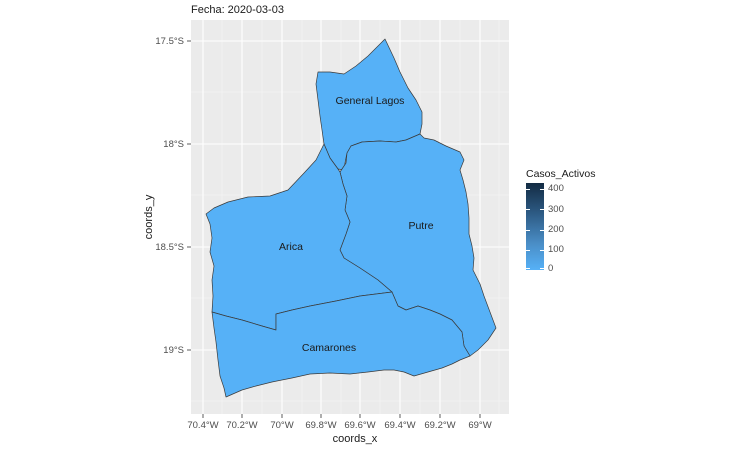 This screenshot has width=750, height=450. I want to click on legend-tick-label: 300, so click(556, 209).